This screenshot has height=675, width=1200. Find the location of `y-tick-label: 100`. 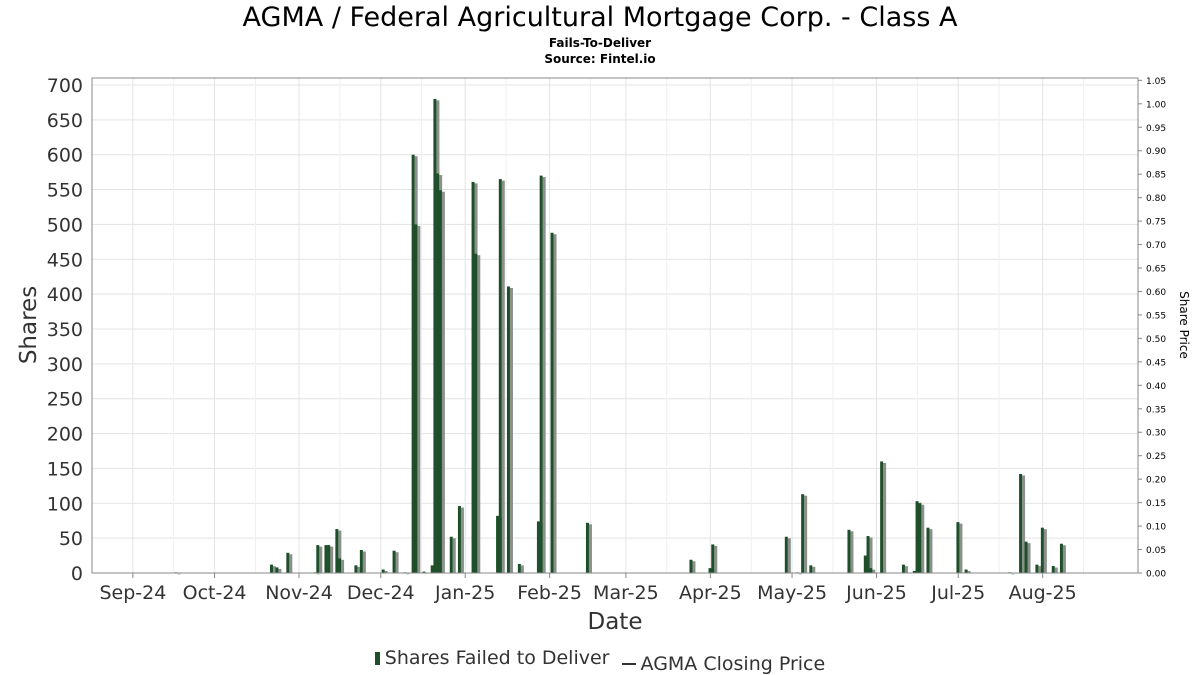

y-tick-label: 100 is located at coordinates (65, 504).